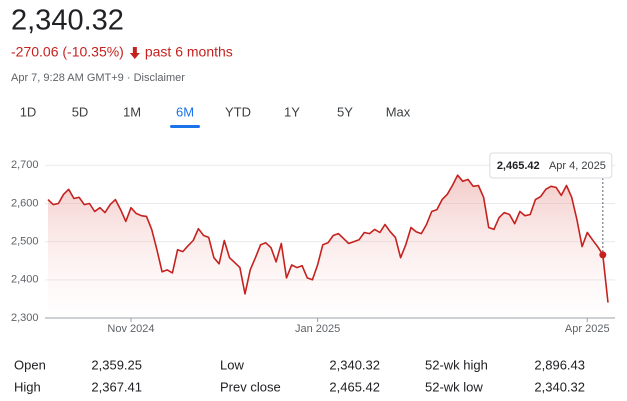 The image size is (627, 401). I want to click on y-tick-label: 2,400, so click(25, 280).